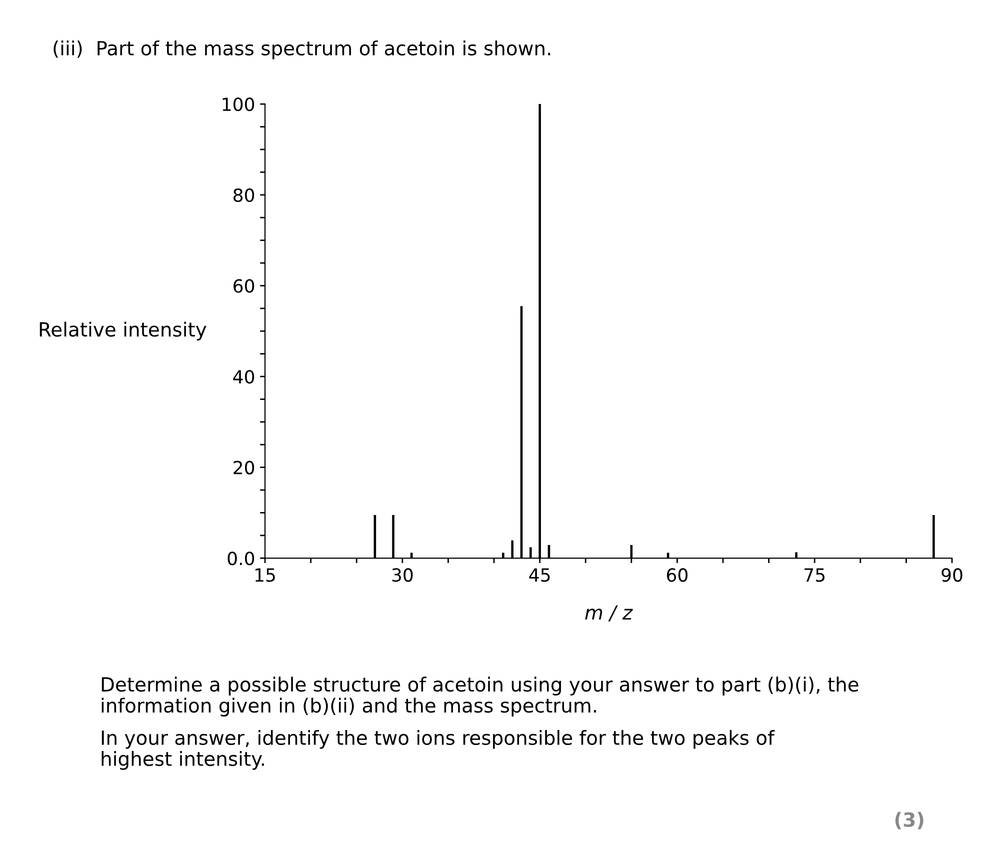 Image resolution: width=1000 pixels, height=860 pixels. What do you see at coordinates (909, 821) in the screenshot?
I see `text: (3)` at bounding box center [909, 821].